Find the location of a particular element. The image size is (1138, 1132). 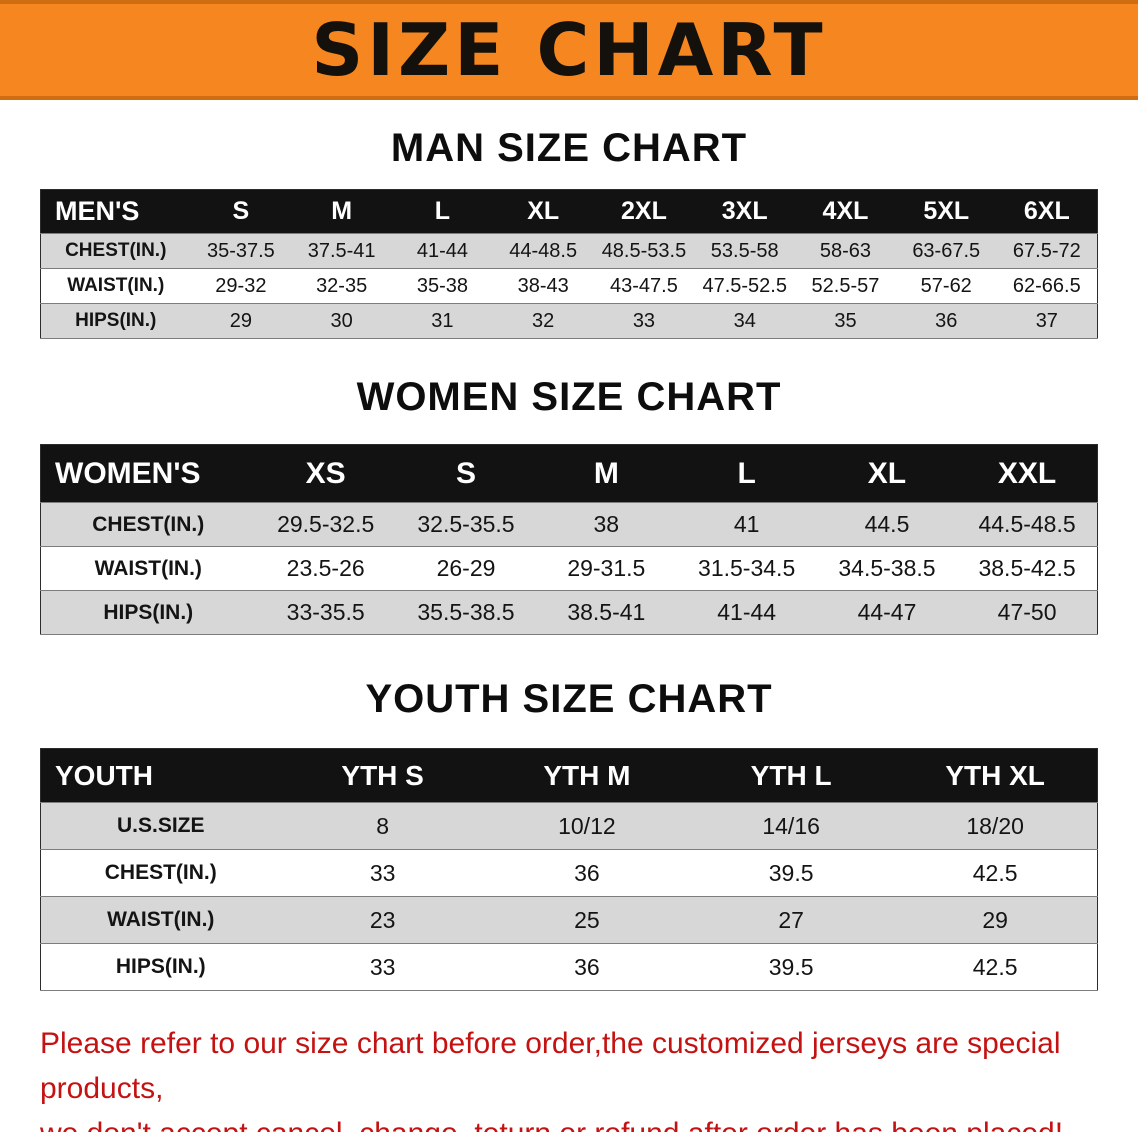

size-column-header: YTH M is located at coordinates (586, 775).